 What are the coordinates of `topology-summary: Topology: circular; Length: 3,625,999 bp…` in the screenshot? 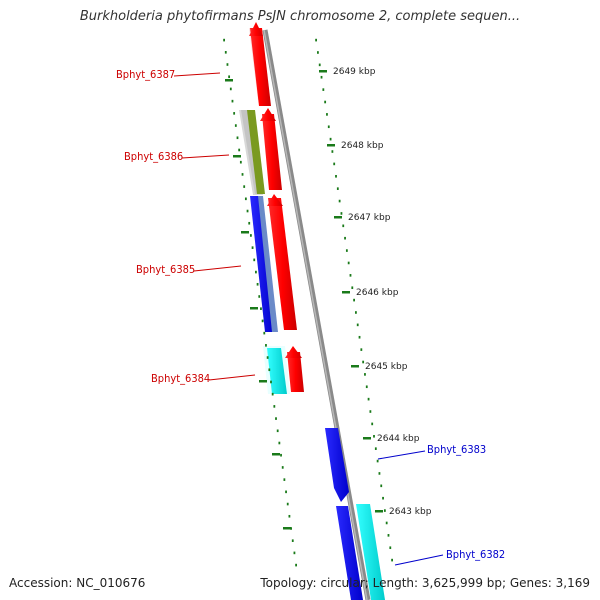 It's located at (425, 583).